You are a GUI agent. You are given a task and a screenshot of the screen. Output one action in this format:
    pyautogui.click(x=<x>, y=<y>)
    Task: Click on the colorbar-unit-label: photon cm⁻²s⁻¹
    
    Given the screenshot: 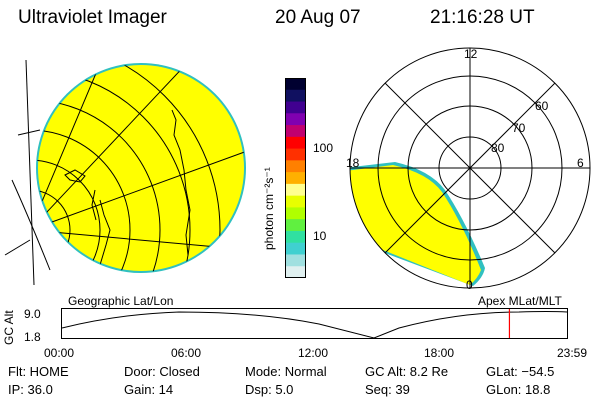 What is the action you would take?
    pyautogui.click(x=269, y=208)
    